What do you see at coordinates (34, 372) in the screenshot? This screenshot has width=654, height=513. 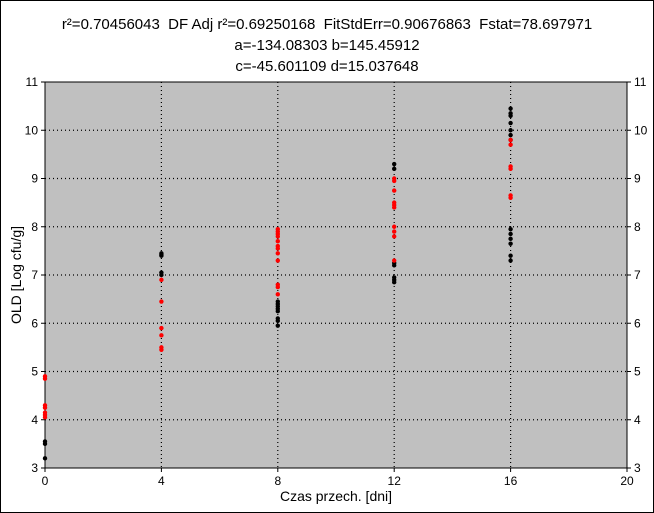 I see `y-tick-label-left: 5` at bounding box center [34, 372].